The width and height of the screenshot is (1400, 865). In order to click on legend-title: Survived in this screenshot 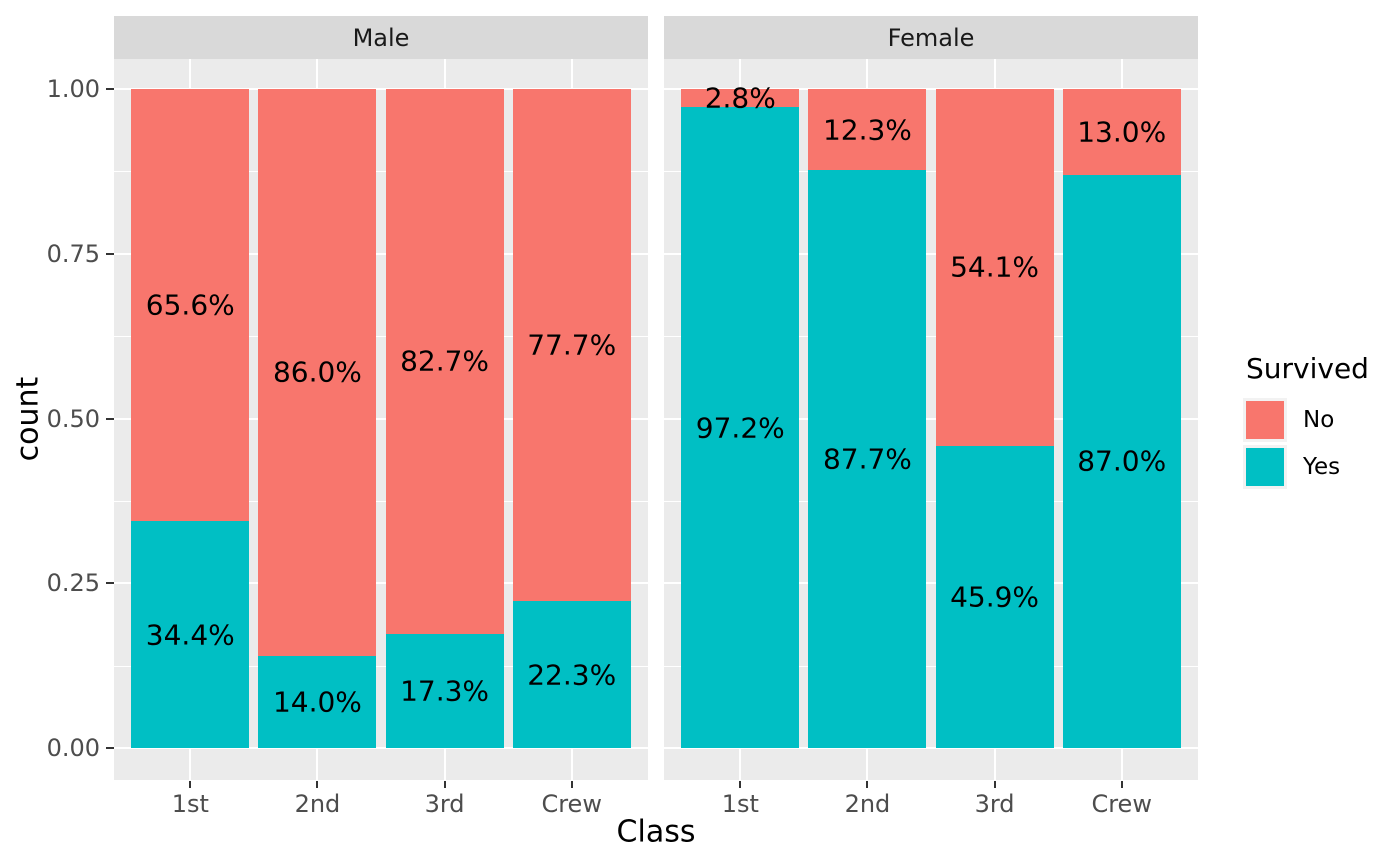, I will do `click(1307, 368)`.